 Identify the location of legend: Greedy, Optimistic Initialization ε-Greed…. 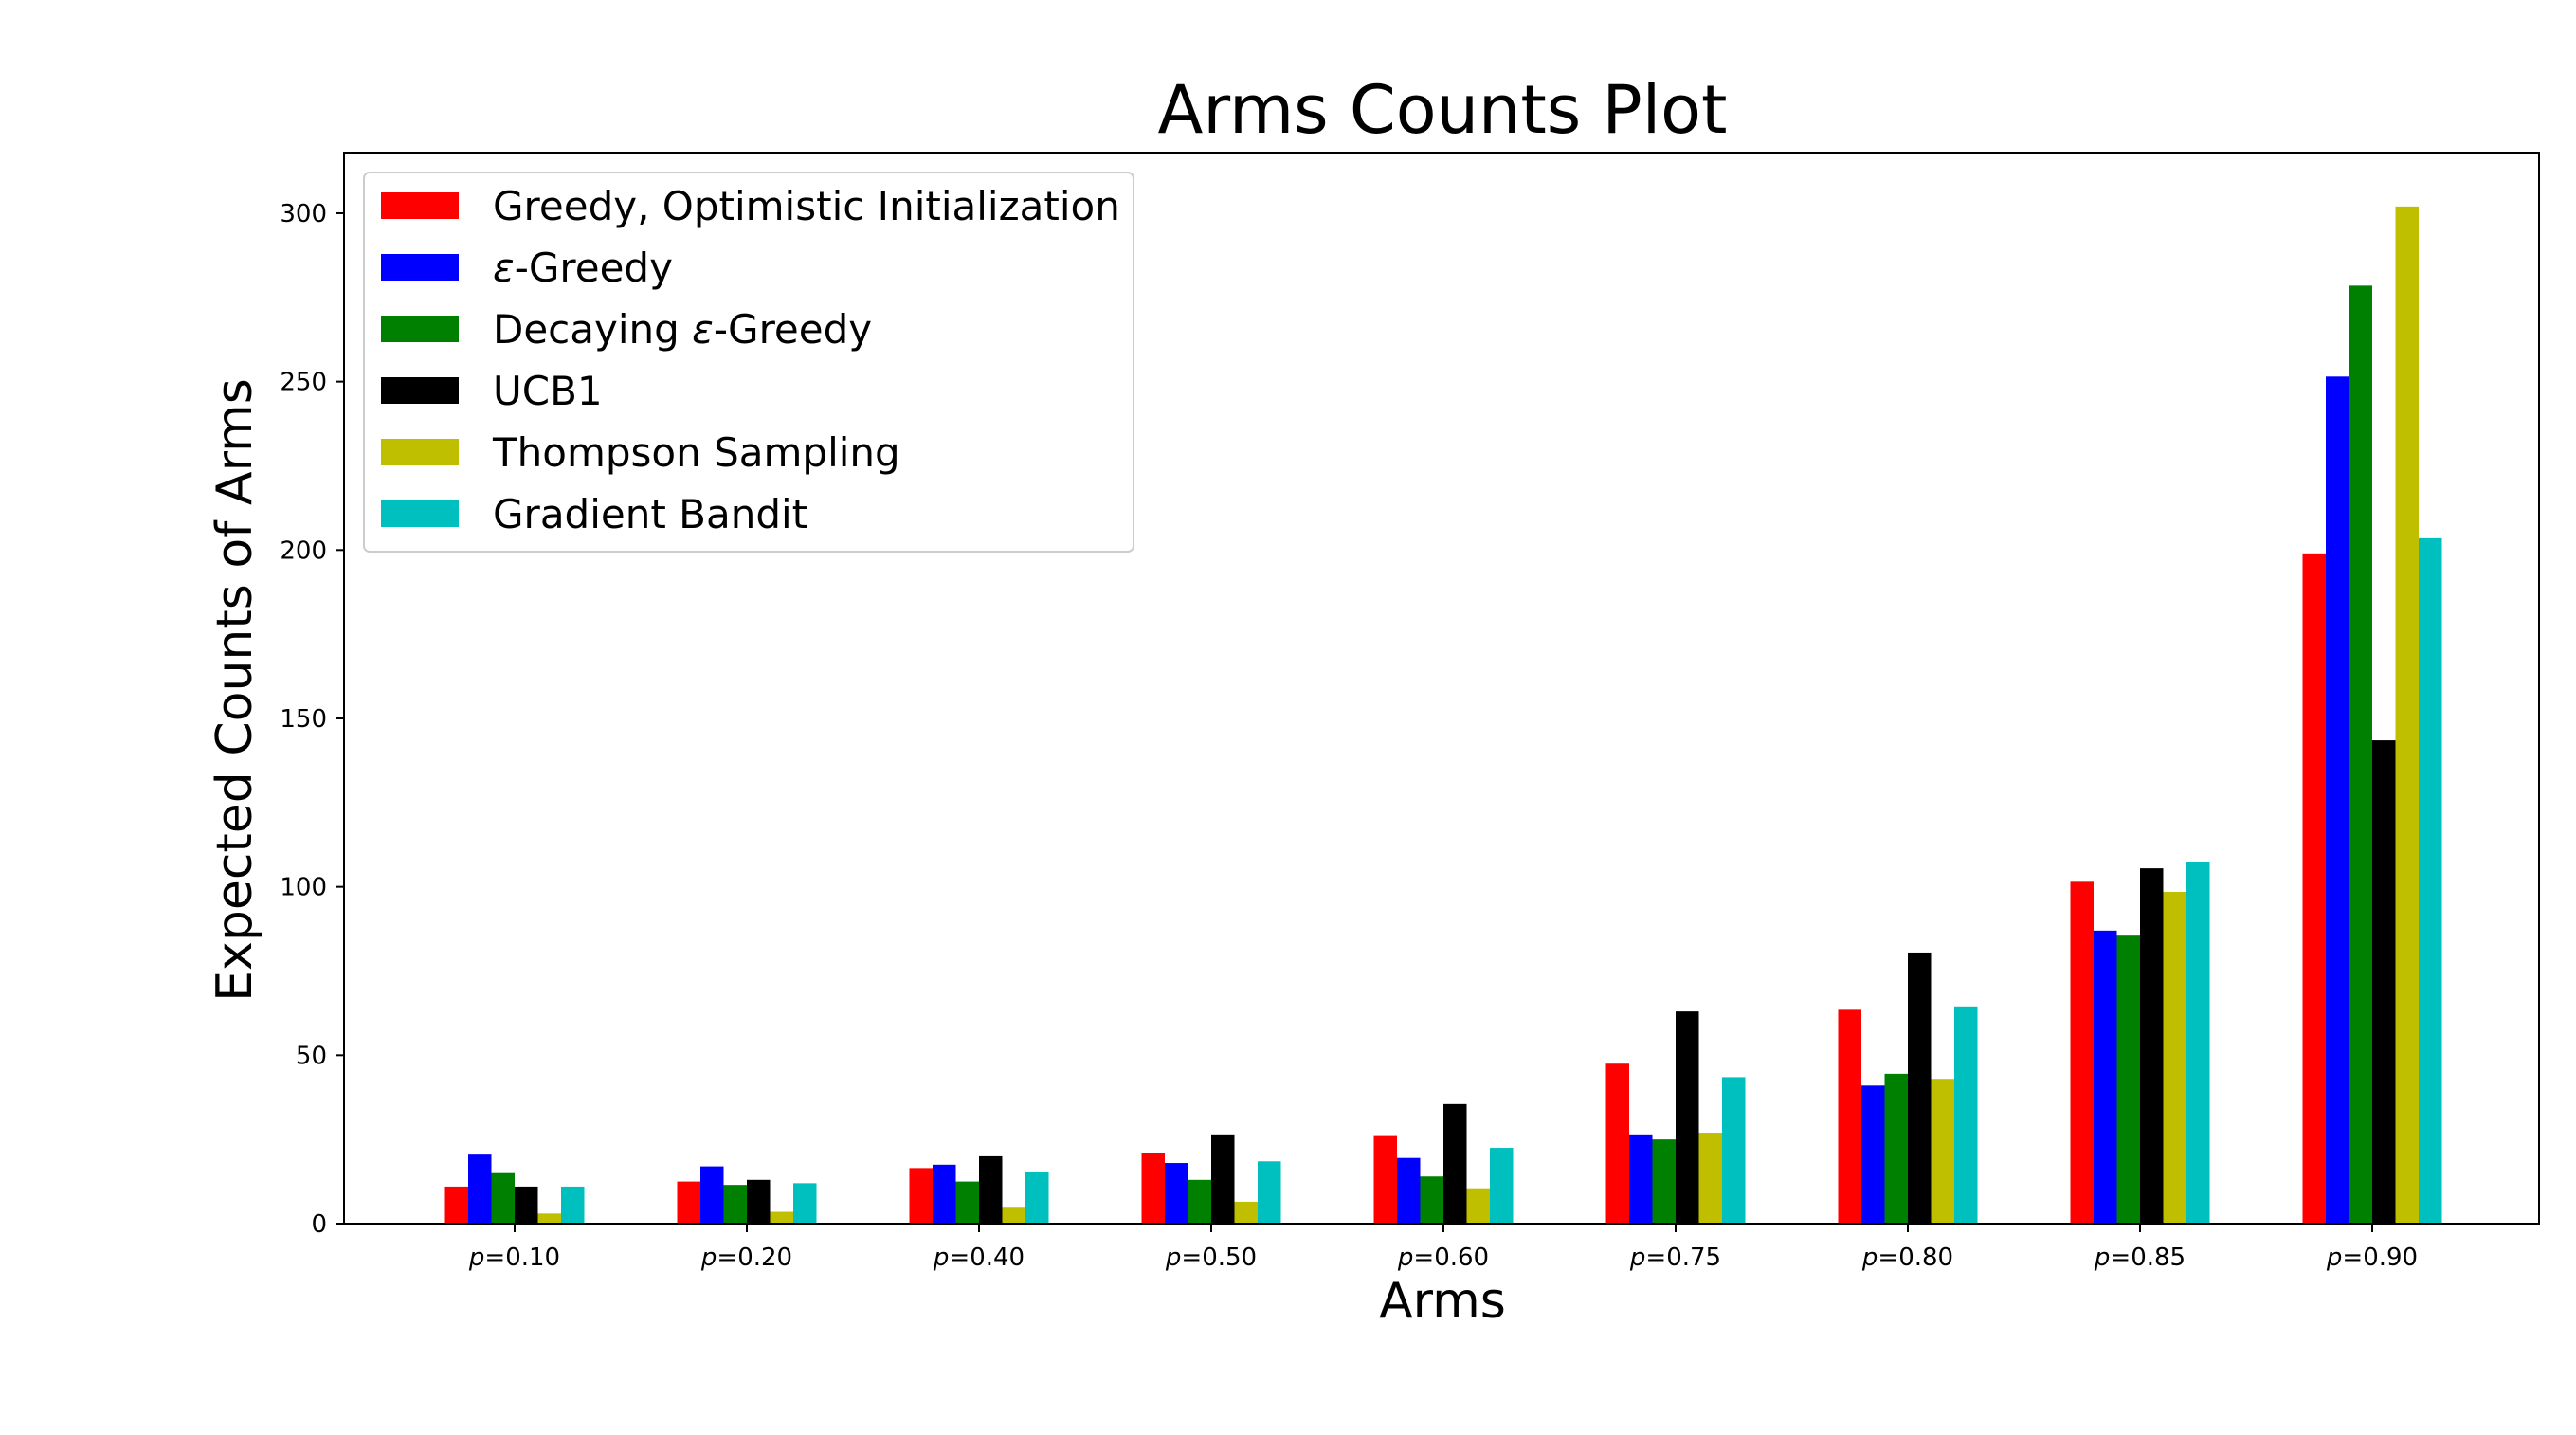
(748, 362).